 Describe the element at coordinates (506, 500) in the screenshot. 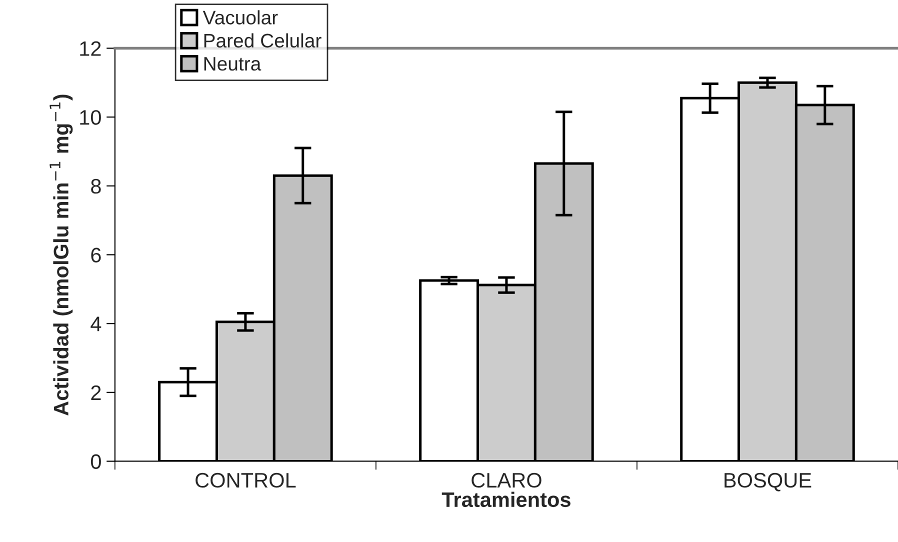

I see `x-axis-title: Tratamientos` at that location.